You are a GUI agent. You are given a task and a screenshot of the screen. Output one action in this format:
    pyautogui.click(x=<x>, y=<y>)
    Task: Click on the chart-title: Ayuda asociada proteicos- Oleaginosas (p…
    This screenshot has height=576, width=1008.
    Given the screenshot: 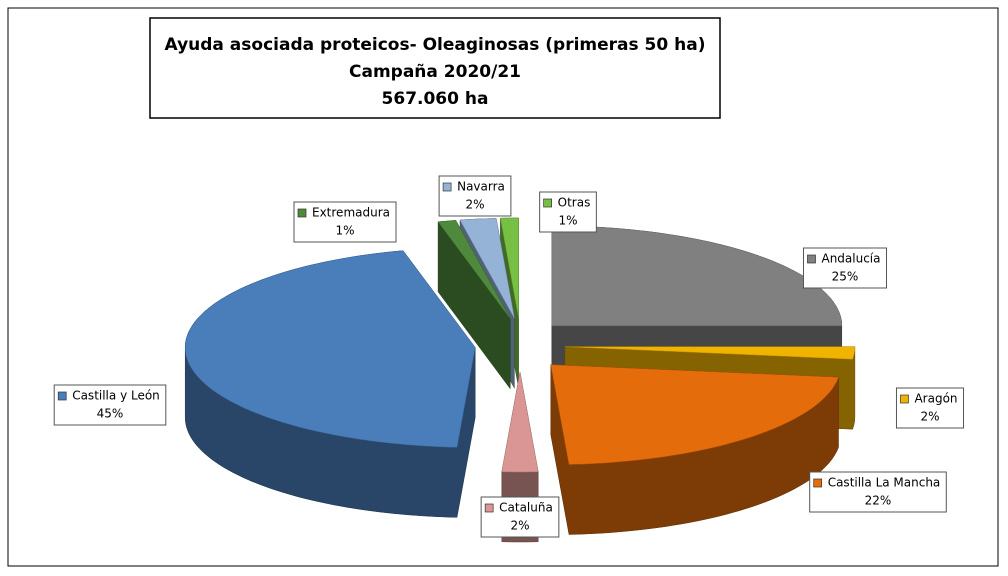 What is the action you would take?
    pyautogui.click(x=435, y=45)
    